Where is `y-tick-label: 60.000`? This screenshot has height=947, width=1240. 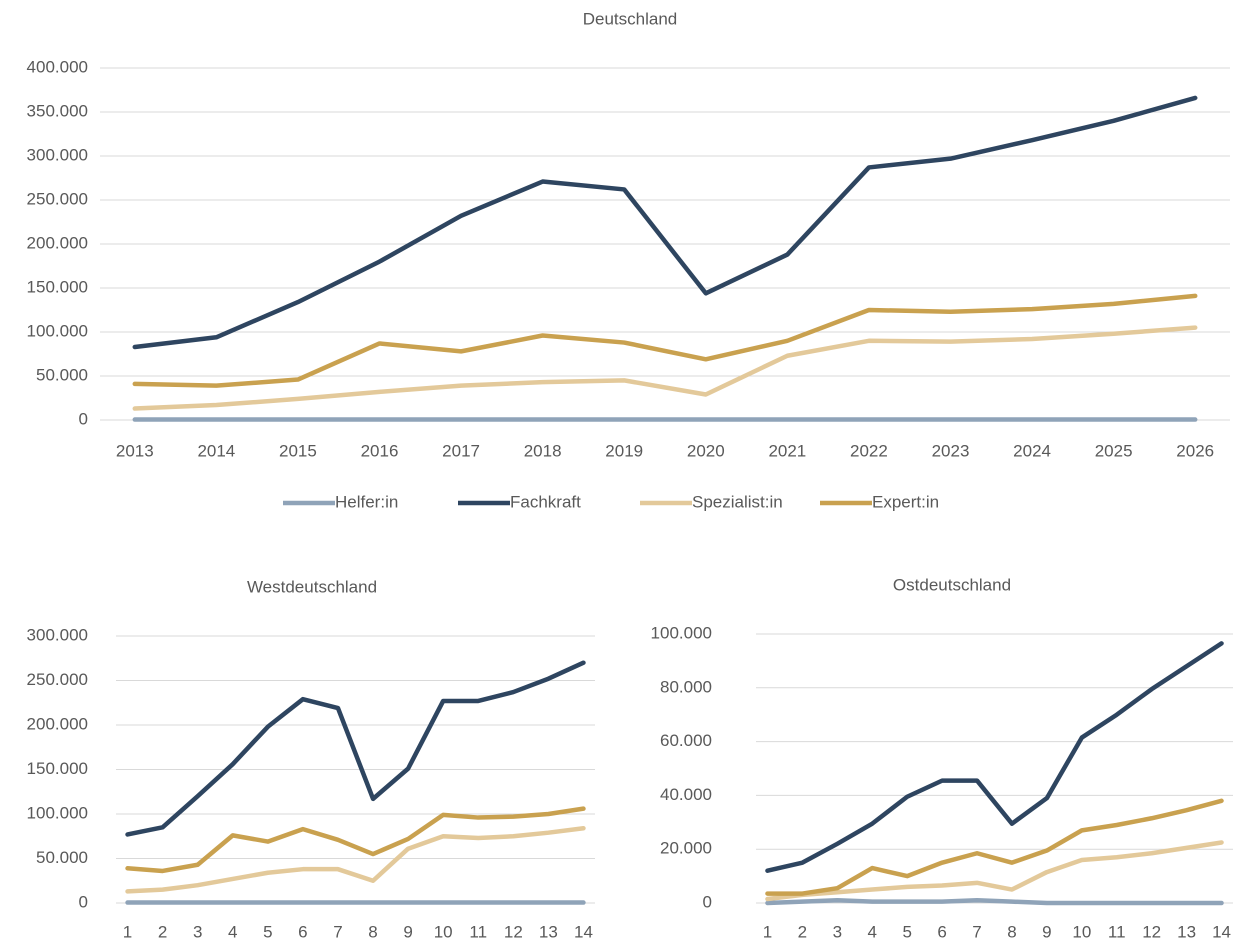
y-tick-label: 60.000 is located at coordinates (686, 740).